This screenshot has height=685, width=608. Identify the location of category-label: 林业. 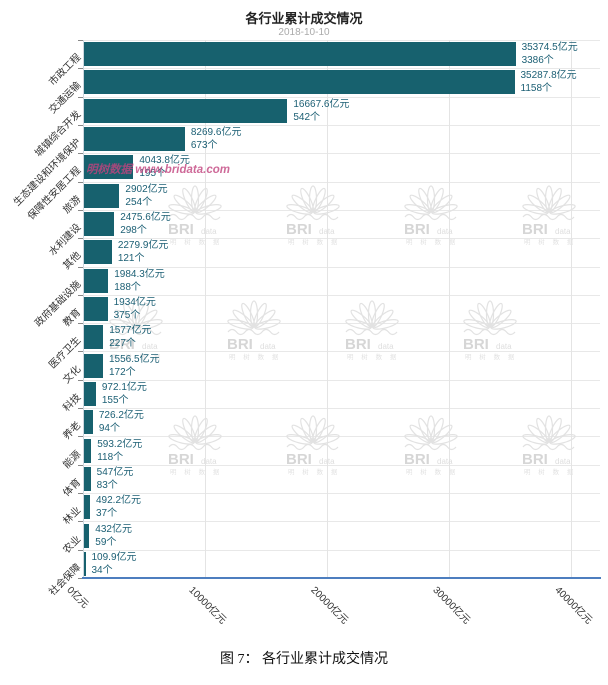
(72, 516).